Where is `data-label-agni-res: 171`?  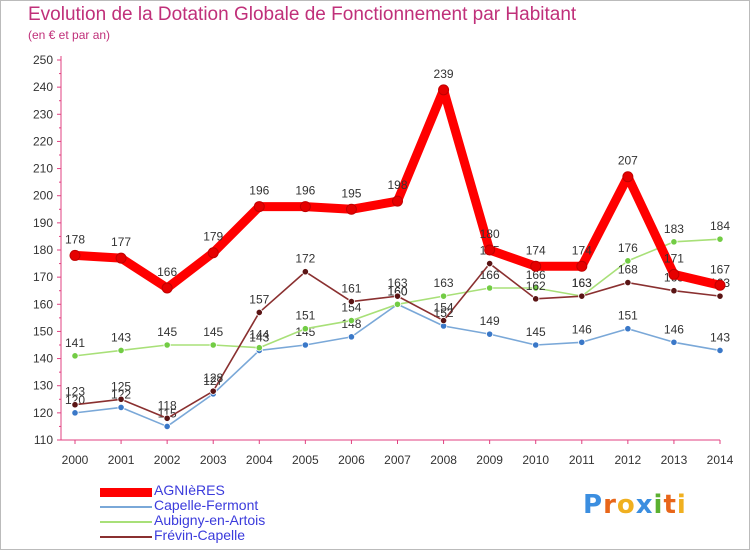
data-label-agni-res: 171 is located at coordinates (674, 258).